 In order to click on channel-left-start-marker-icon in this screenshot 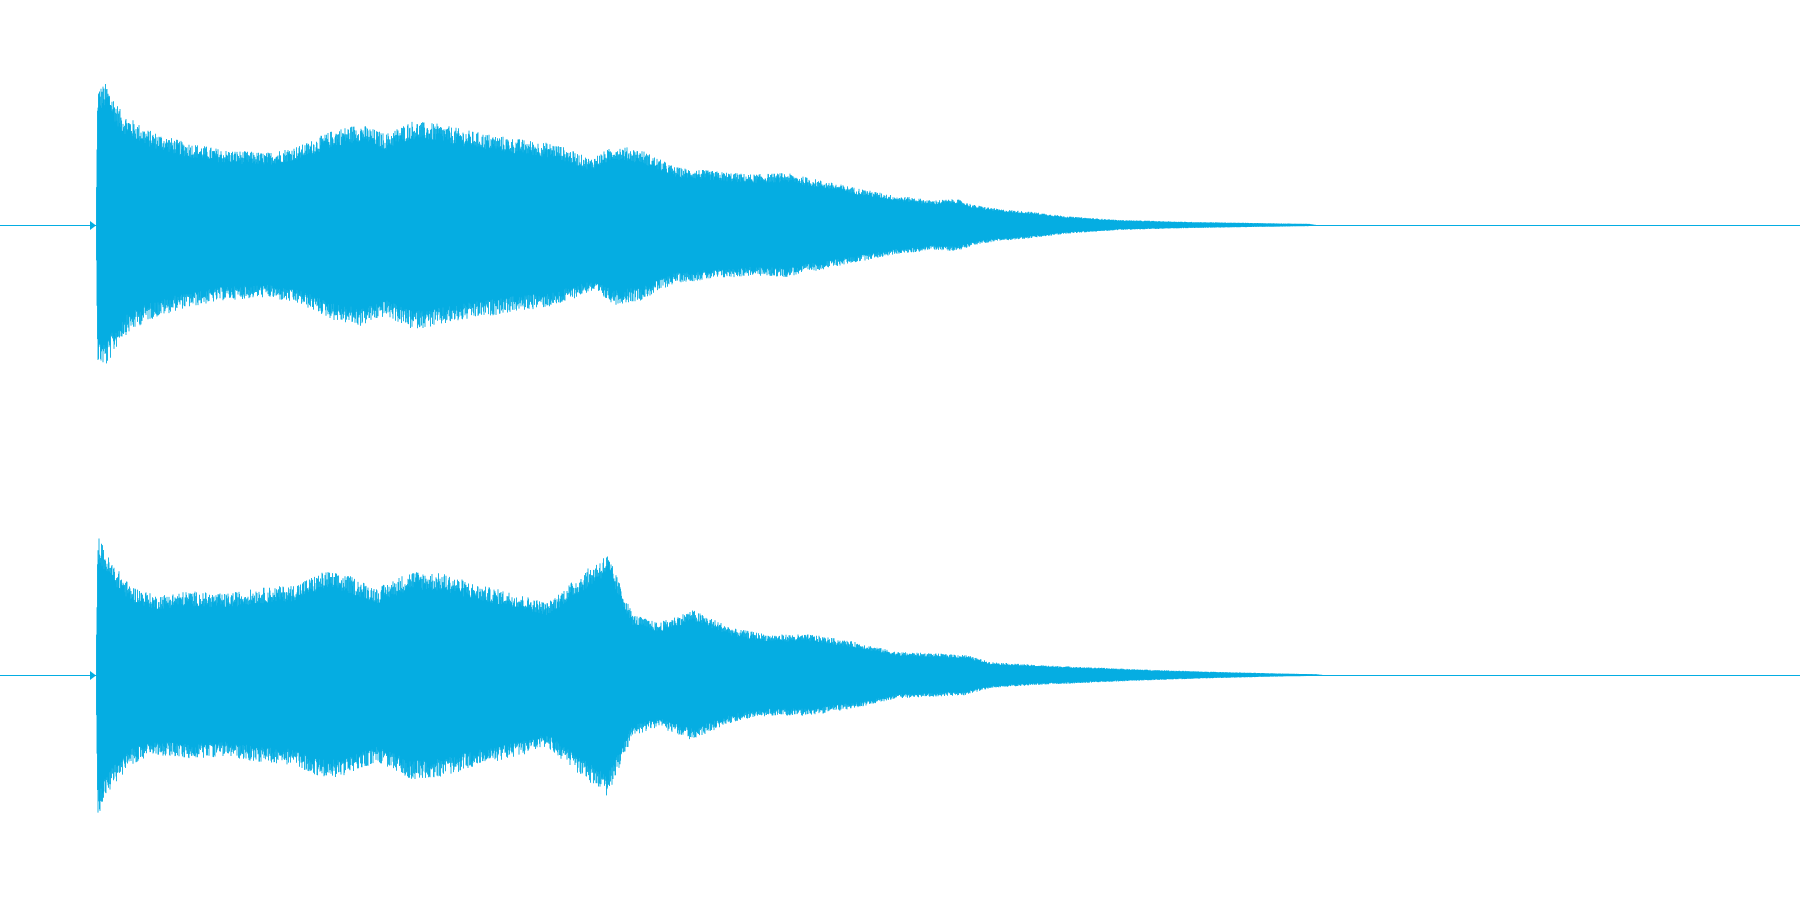, I will do `click(93, 225)`.